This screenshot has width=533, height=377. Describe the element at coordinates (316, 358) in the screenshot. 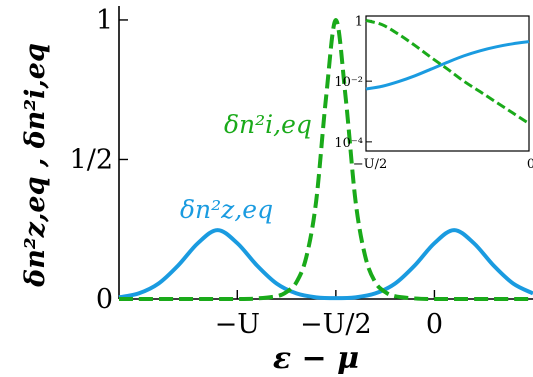

I see `main-x-axis-label: ε − μ` at that location.